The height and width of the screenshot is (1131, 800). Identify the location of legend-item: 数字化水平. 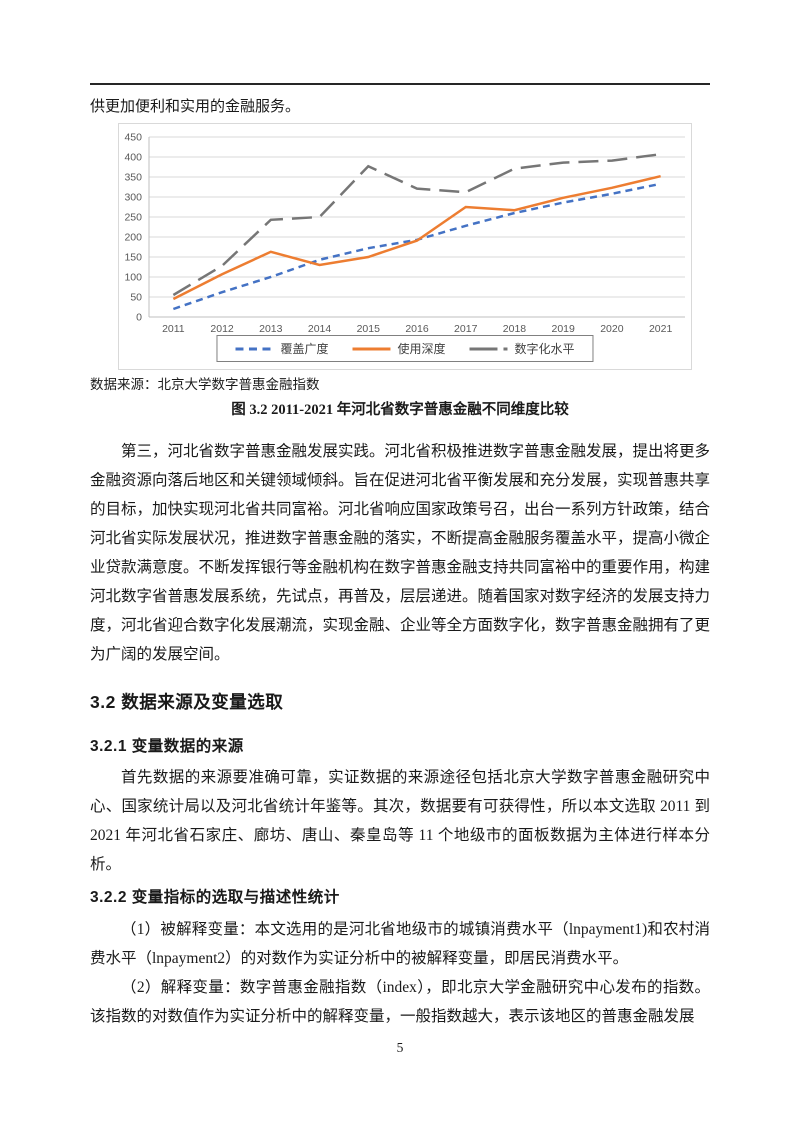
(522, 348).